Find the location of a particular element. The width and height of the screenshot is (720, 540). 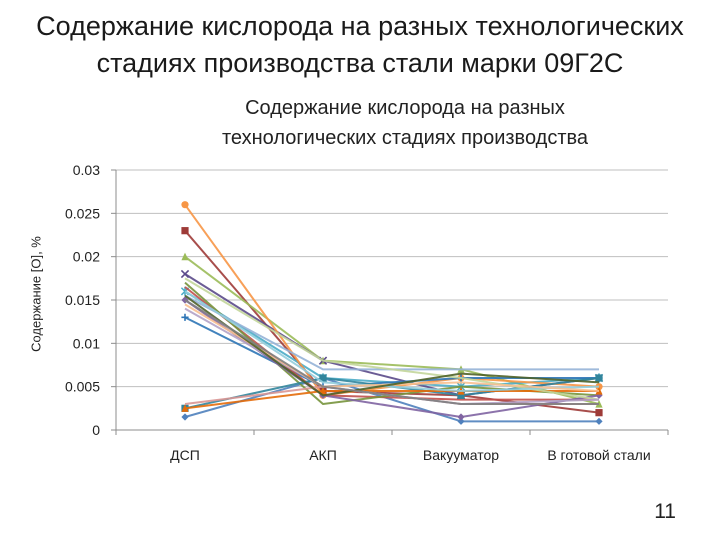

y-tick-label: 0.025 is located at coordinates (82, 213).